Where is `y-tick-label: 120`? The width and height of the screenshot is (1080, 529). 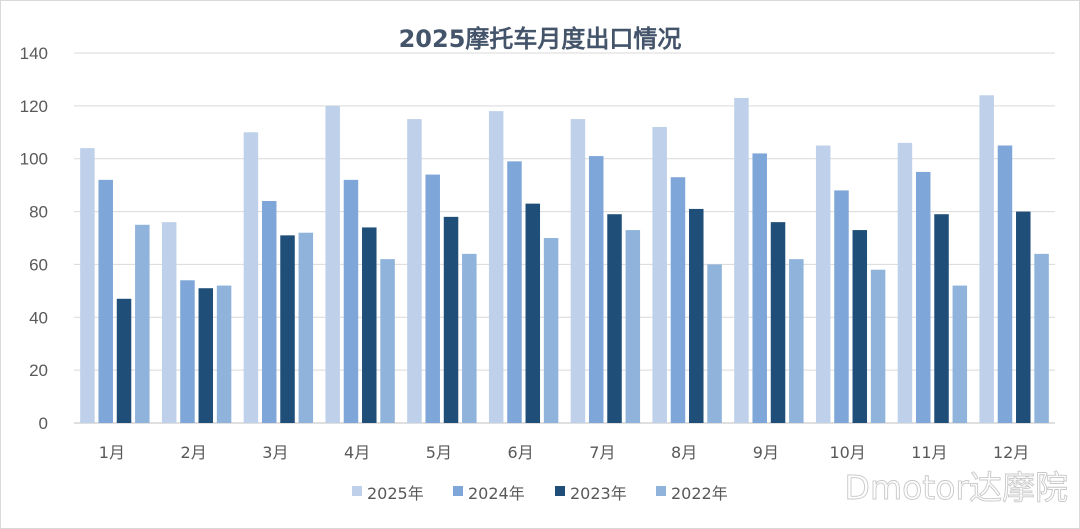 y-tick-label: 120 is located at coordinates (34, 106).